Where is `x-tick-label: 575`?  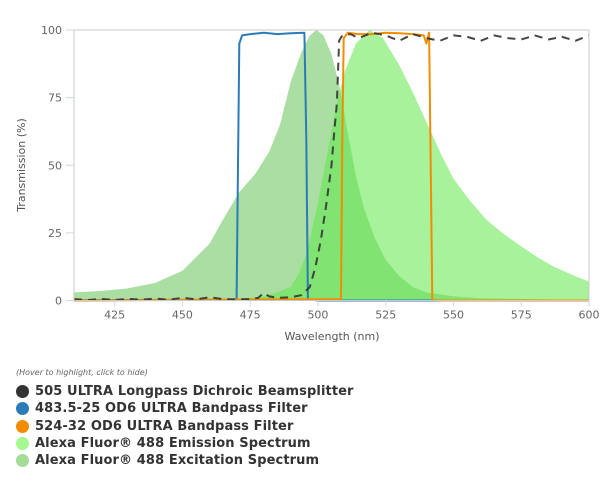
x-tick-label: 575 is located at coordinates (521, 315).